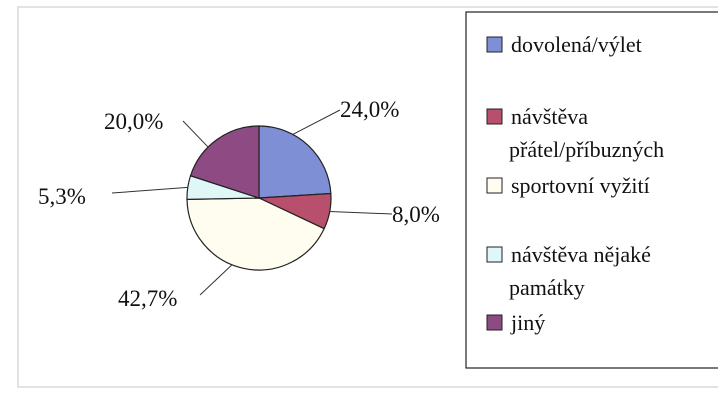 Image resolution: width=718 pixels, height=401 pixels. I want to click on pie-slices, so click(259, 198).